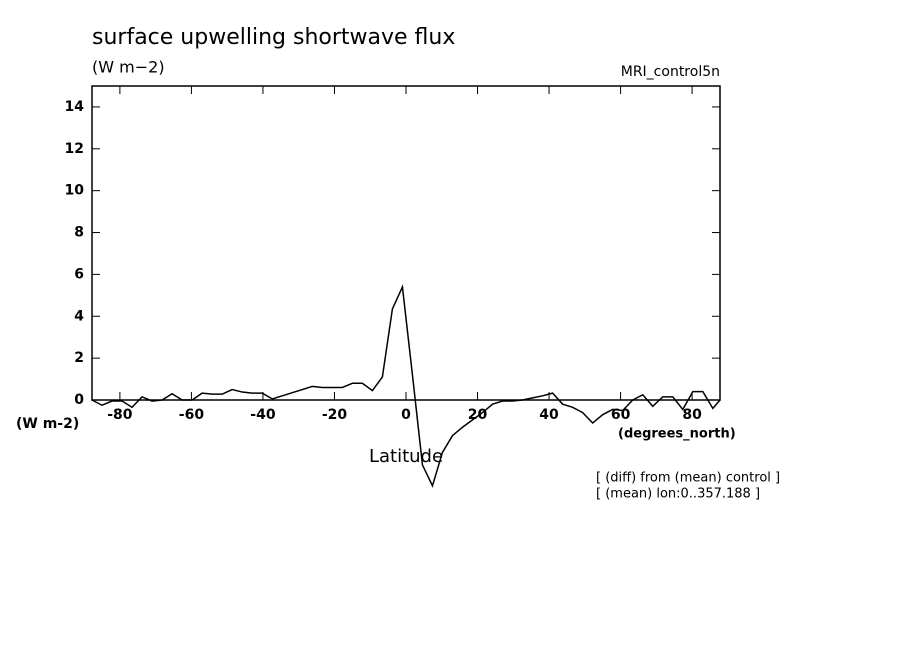 This screenshot has height=654, width=904. Describe the element at coordinates (688, 478) in the screenshot. I see `annotation: [ (diff) from (mean) control ]` at that location.